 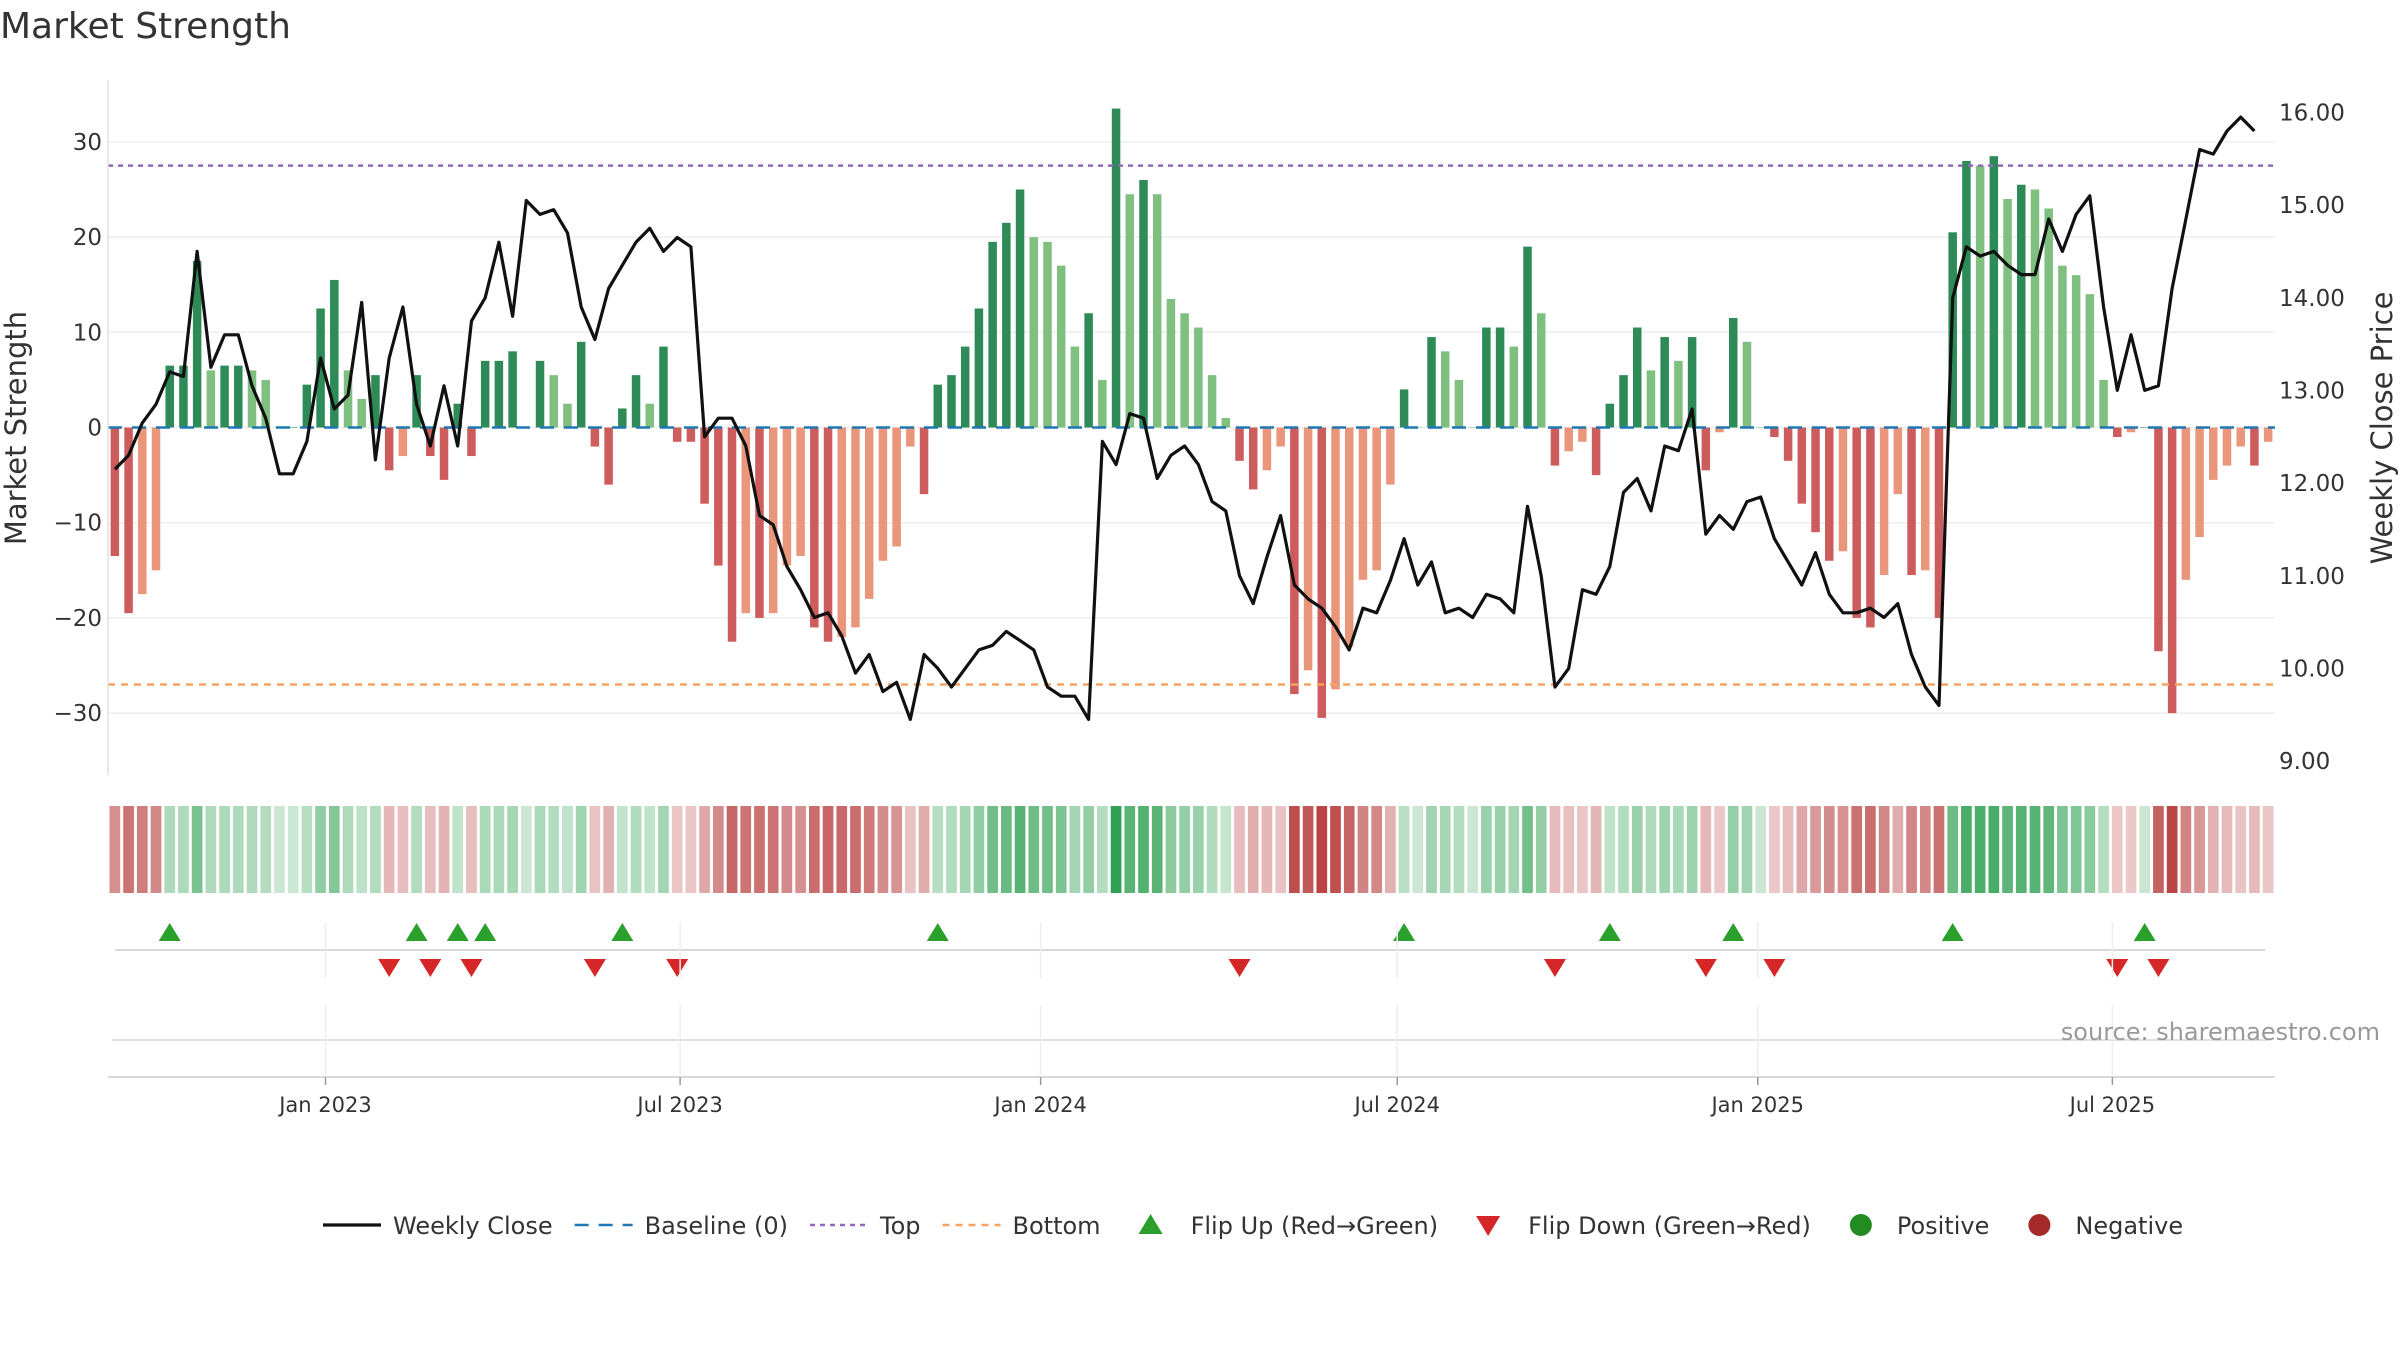 I want to click on y2-tick-label: 10.00, so click(x=2312, y=669).